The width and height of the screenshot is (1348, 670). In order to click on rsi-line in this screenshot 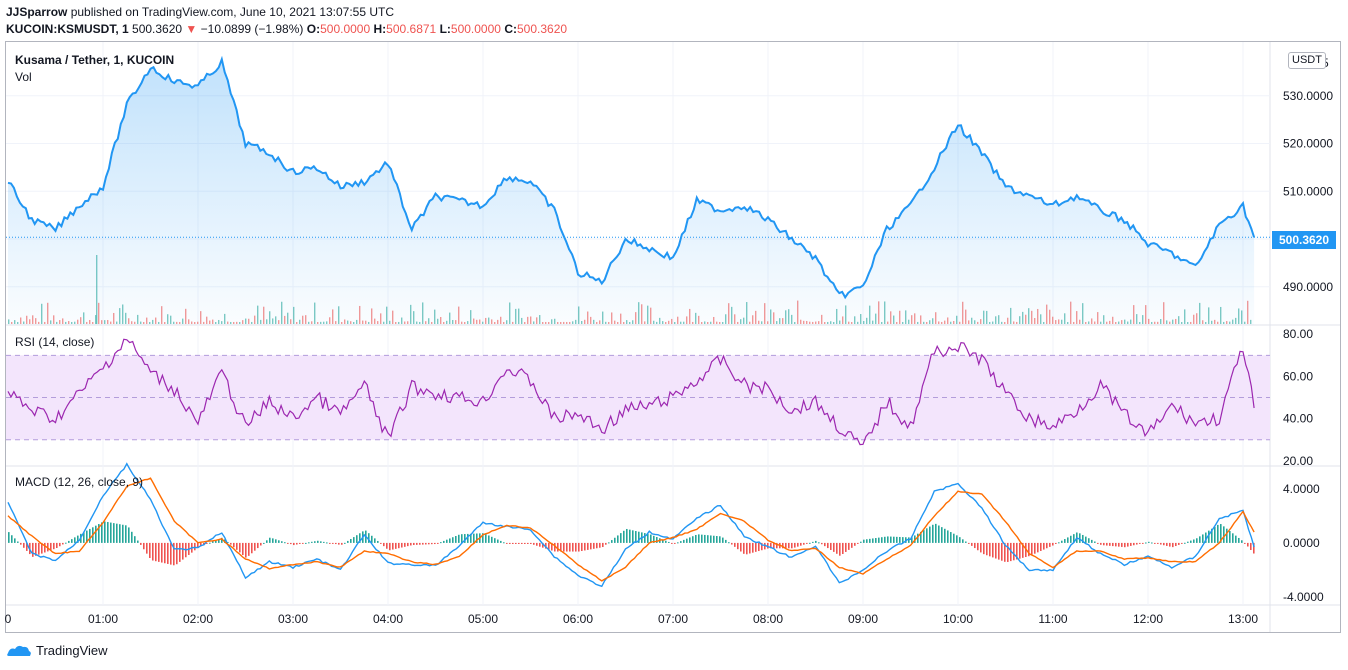, I will do `click(631, 392)`.